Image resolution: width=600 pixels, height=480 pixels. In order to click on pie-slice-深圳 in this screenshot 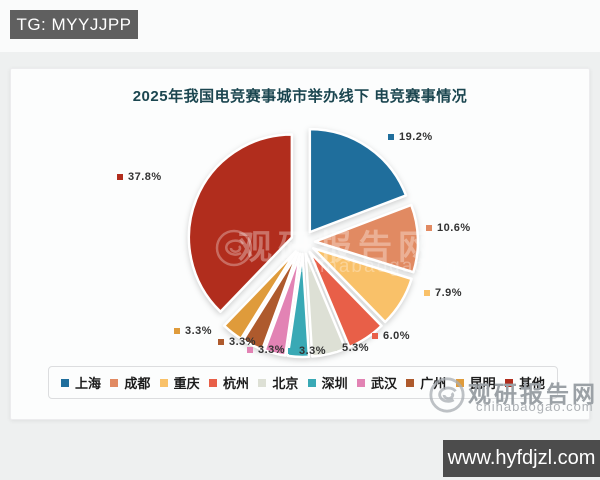, I will do `click(298, 305)`.